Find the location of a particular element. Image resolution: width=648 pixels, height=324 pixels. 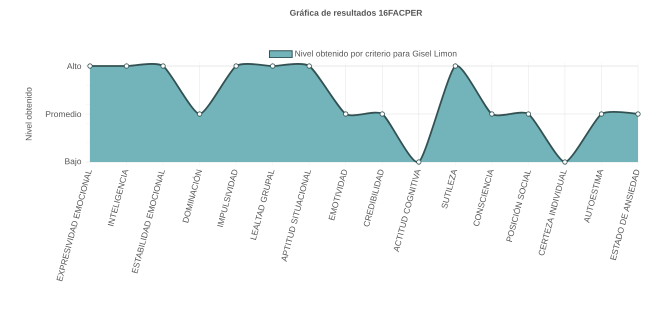

chart-title: Gráfica de resultados 16FACPER is located at coordinates (356, 13).